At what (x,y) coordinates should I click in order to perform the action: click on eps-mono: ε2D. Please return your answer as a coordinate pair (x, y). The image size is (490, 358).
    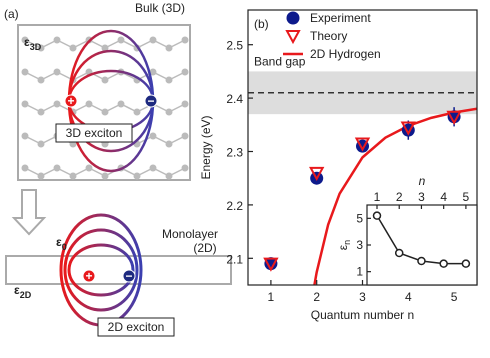
    Looking at the image, I should click on (23, 291).